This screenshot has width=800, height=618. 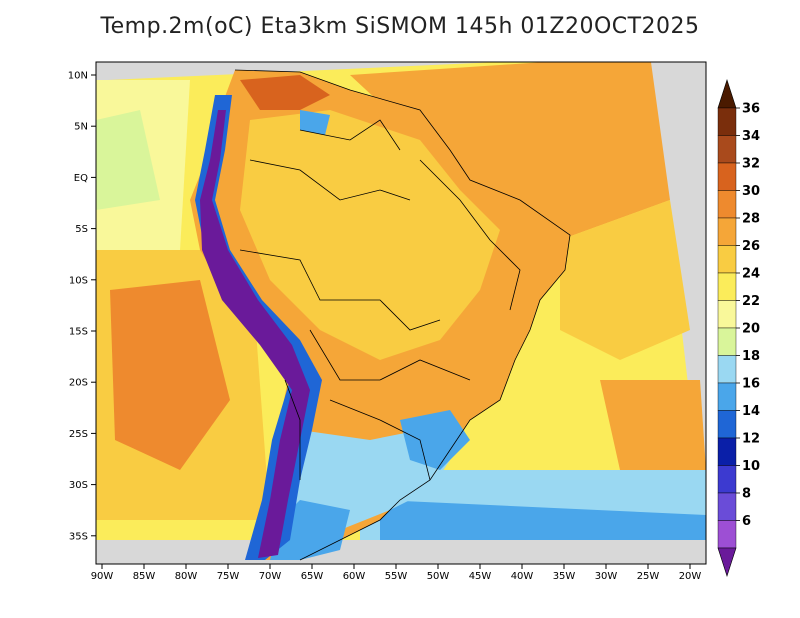 I want to click on lat-tick-label: 15S, so click(x=78, y=332).